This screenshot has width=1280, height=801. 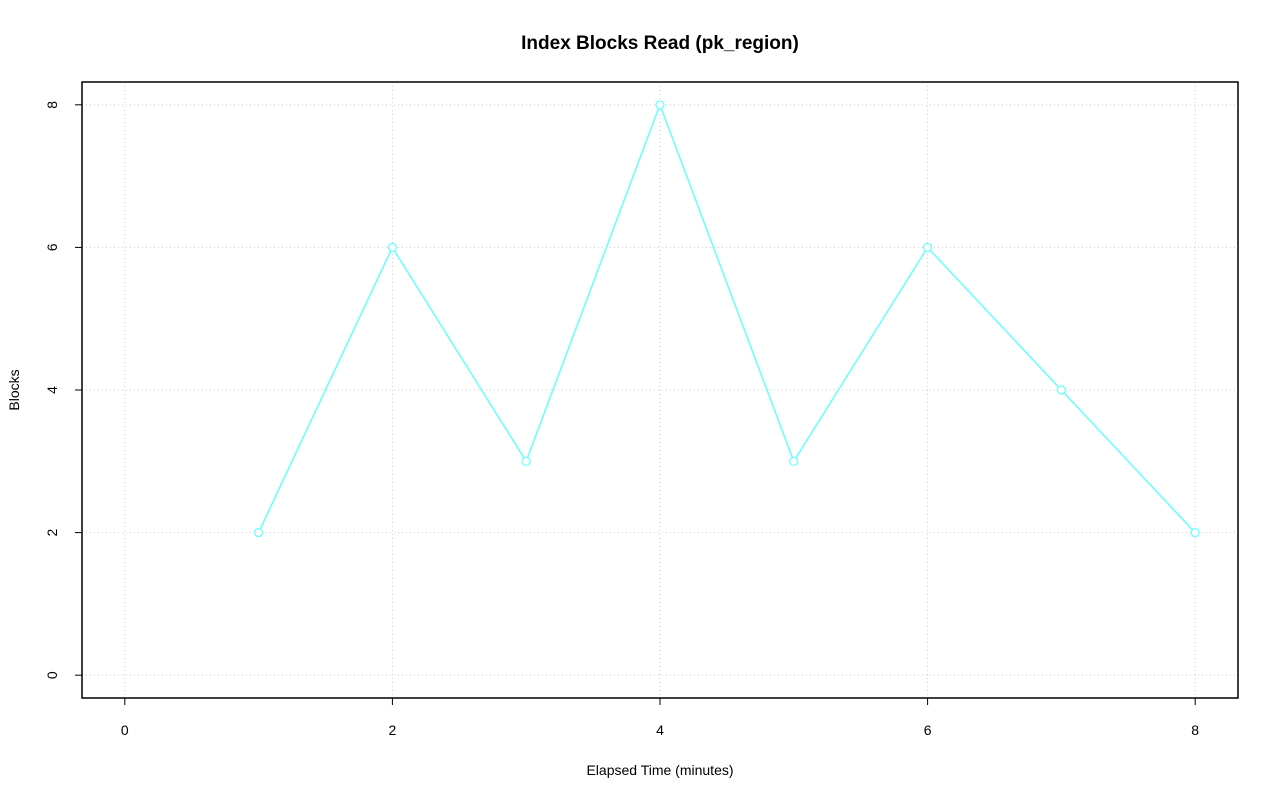 What do you see at coordinates (52, 675) in the screenshot?
I see `y-tick-label: 0` at bounding box center [52, 675].